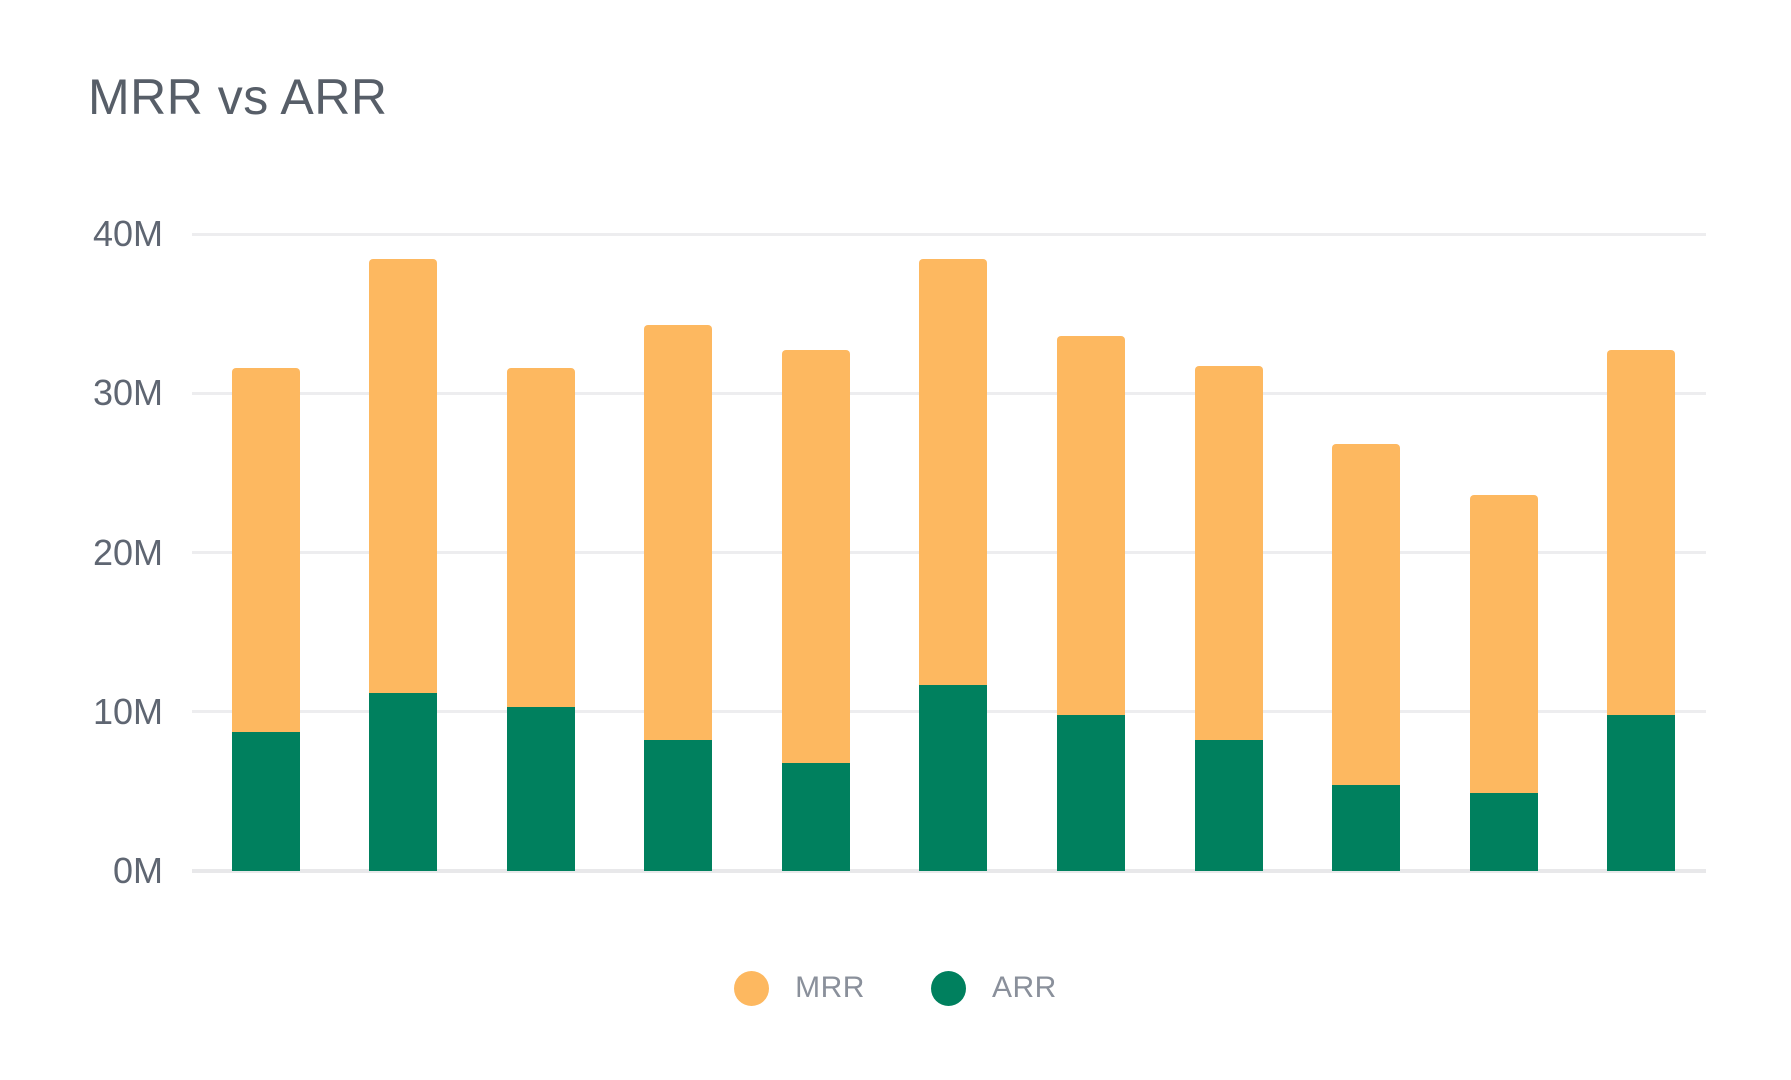 This screenshot has height=1080, width=1791. What do you see at coordinates (895, 988) in the screenshot?
I see `legend: MRR ARR` at bounding box center [895, 988].